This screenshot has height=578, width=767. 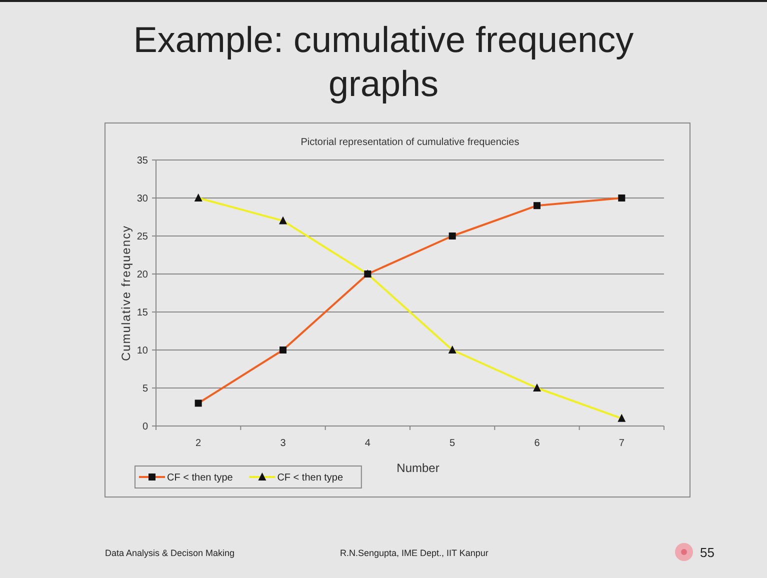 I want to click on y-tick-label: 15, so click(x=142, y=313).